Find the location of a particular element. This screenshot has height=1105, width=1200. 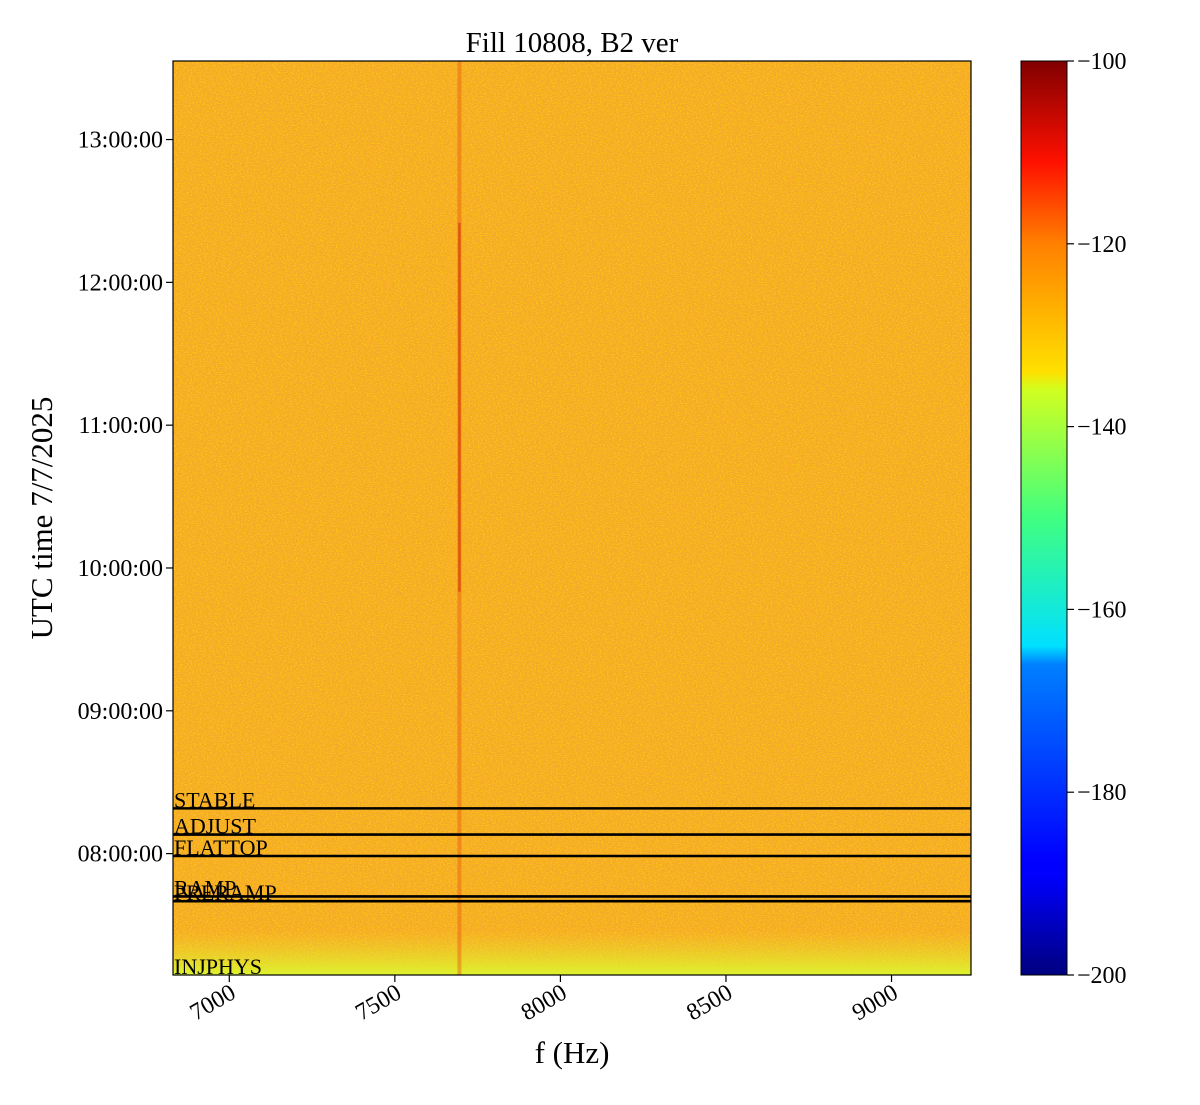

y-tick-label: 10:00:00 is located at coordinates (120, 569).